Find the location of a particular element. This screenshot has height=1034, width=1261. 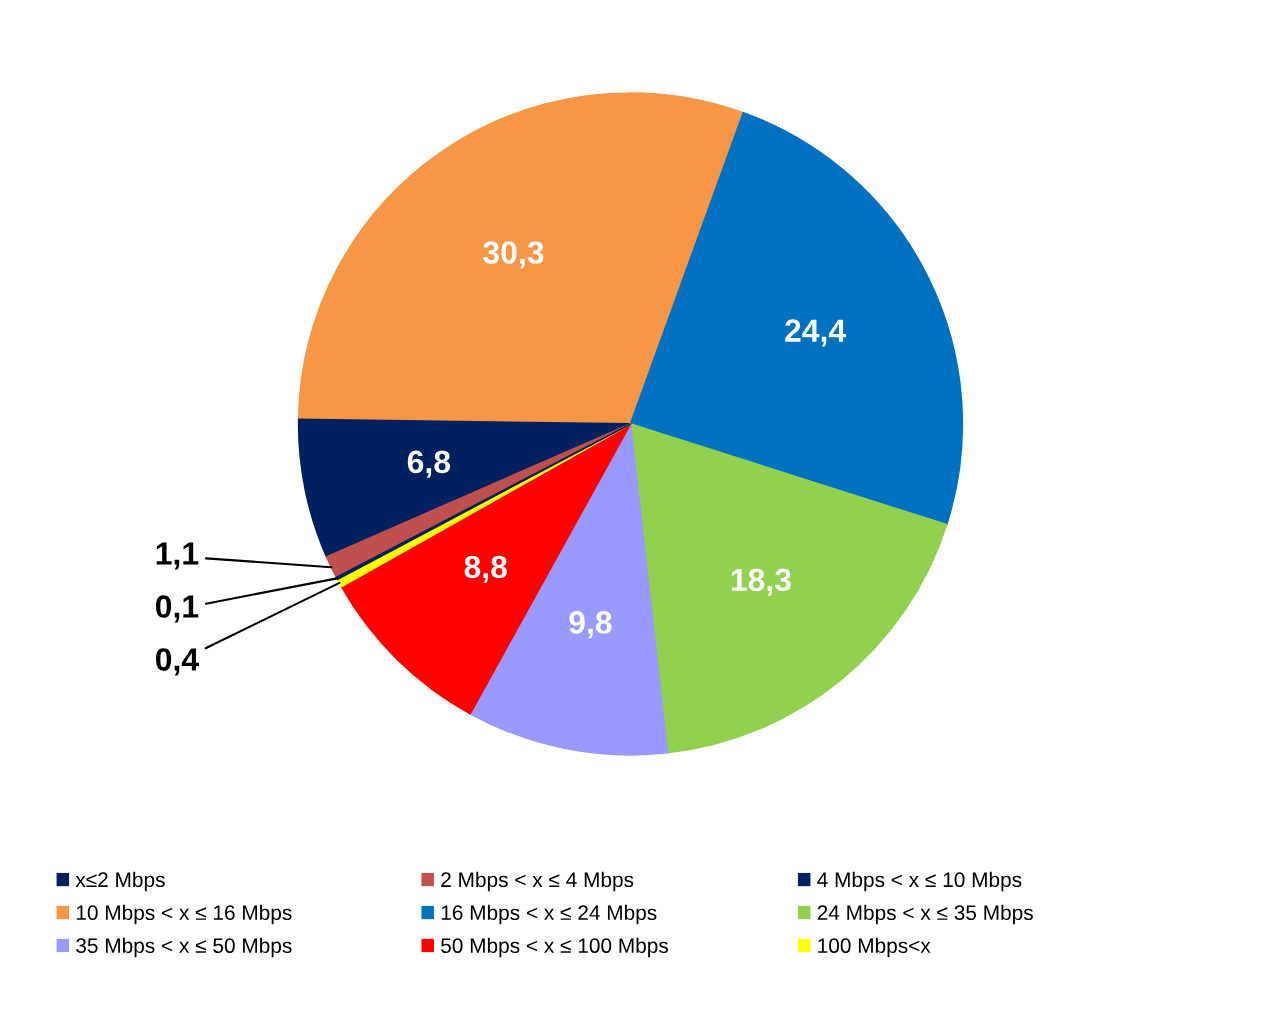

data-label: 8,8 is located at coordinates (485, 569).